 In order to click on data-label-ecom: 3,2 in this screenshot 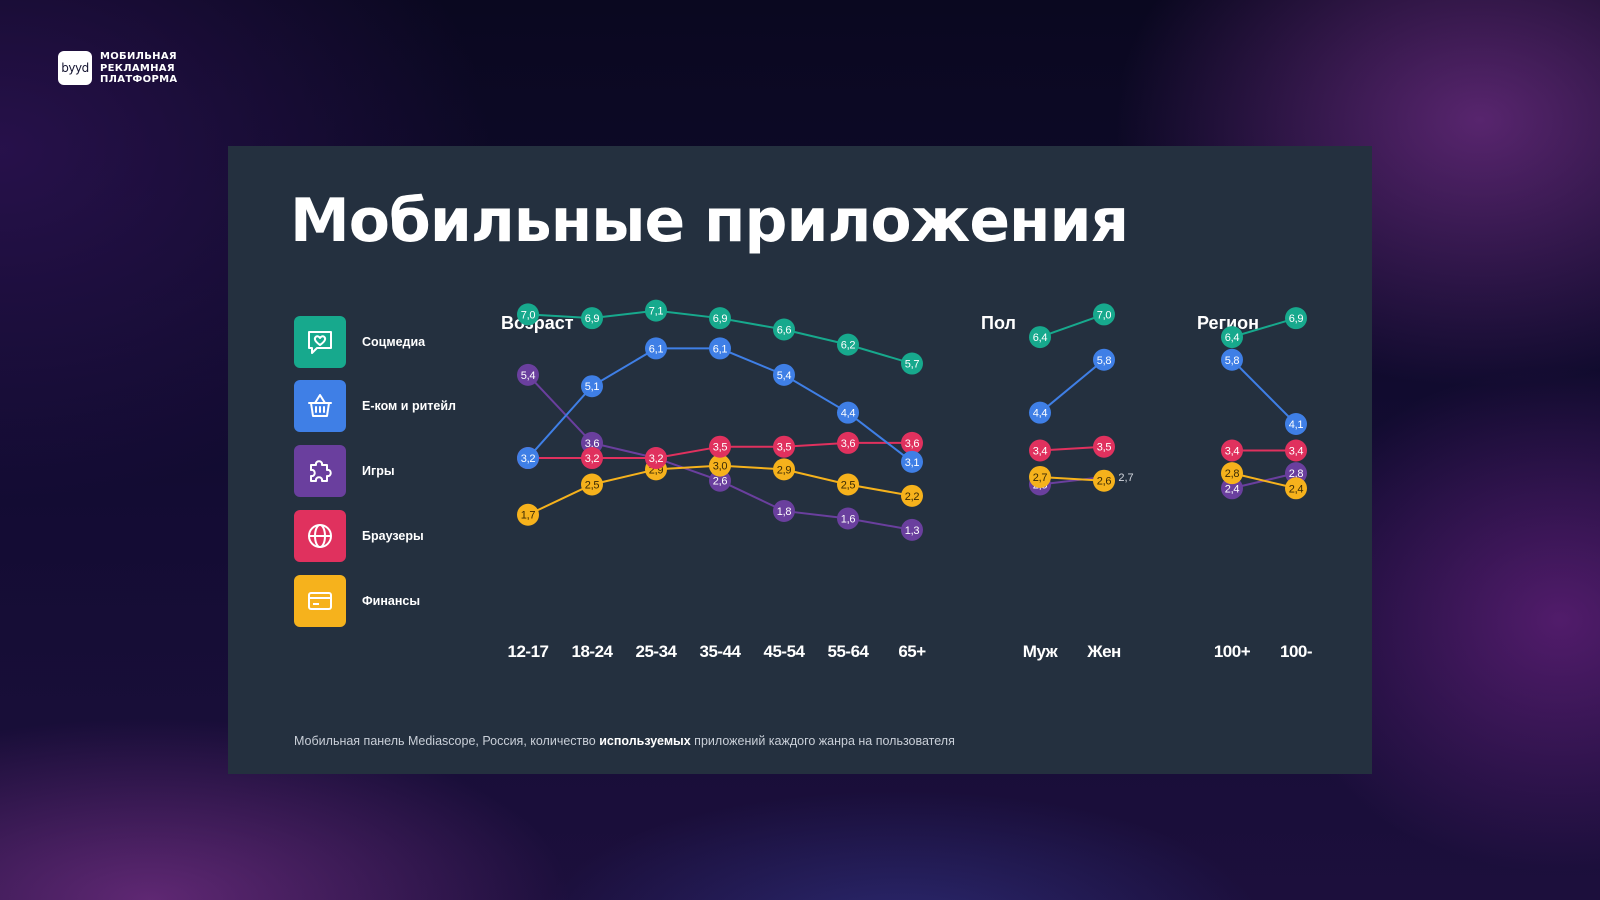, I will do `click(528, 459)`.